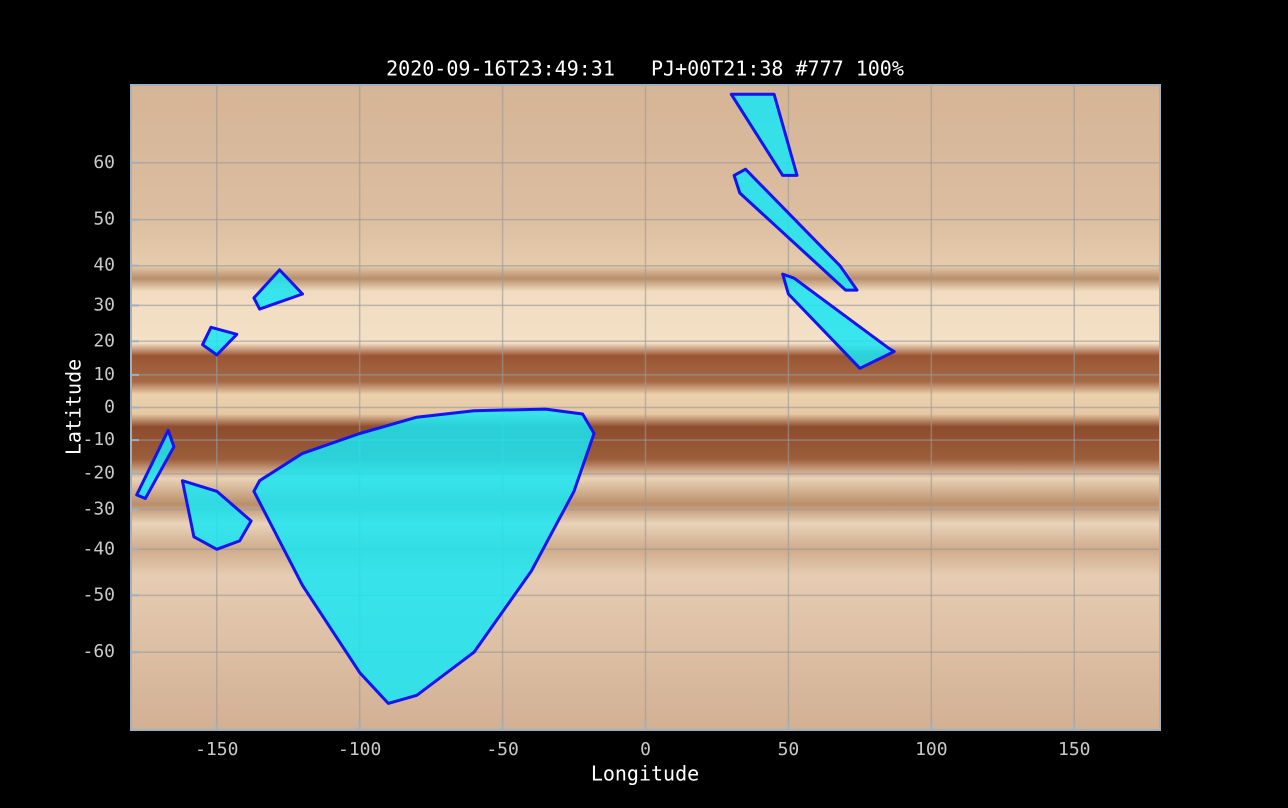  I want to click on y-tick-label: -40, so click(98, 548).